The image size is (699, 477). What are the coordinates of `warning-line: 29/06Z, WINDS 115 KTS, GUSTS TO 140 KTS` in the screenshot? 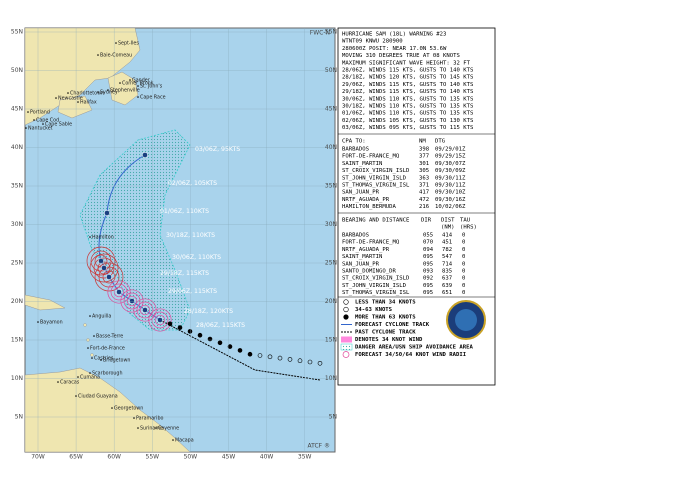 It's located at (407, 85).